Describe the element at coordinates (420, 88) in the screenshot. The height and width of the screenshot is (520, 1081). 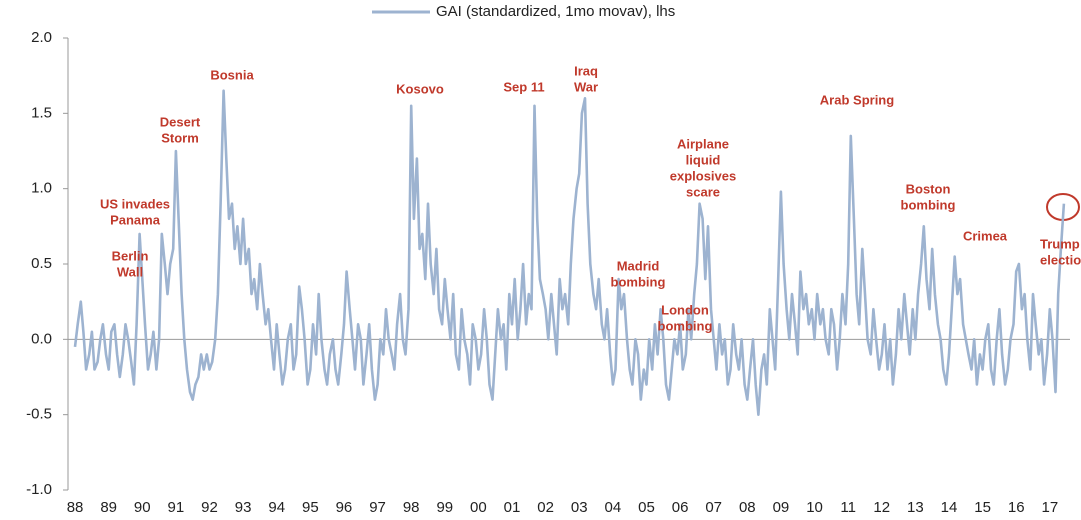
I see `annotation: Kosovo` at that location.